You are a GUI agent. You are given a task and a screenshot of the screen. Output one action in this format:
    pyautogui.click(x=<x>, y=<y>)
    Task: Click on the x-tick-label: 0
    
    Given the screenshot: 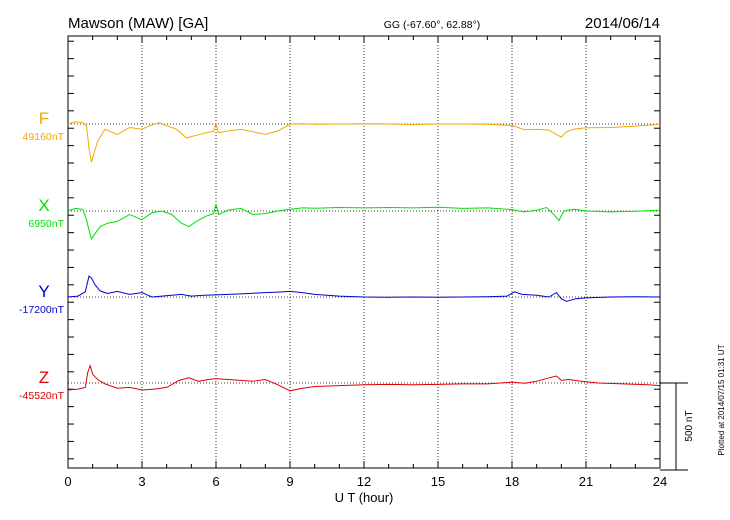 What is the action you would take?
    pyautogui.click(x=67, y=481)
    